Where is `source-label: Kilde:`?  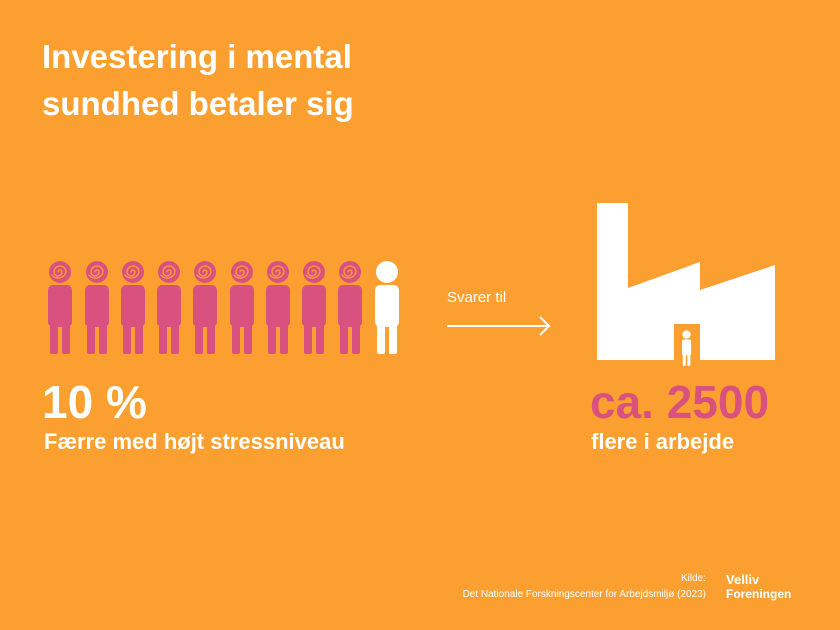
source-label: Kilde: is located at coordinates (693, 578).